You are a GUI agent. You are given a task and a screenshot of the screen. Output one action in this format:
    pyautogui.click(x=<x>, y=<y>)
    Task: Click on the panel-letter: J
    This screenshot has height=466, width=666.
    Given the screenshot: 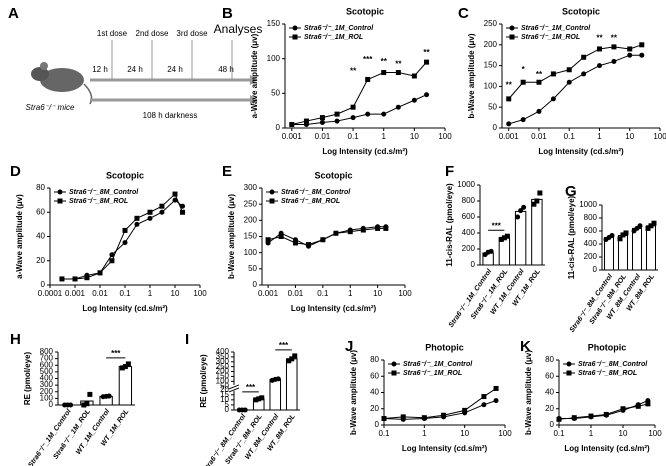 What is the action you would take?
    pyautogui.click(x=349, y=346)
    